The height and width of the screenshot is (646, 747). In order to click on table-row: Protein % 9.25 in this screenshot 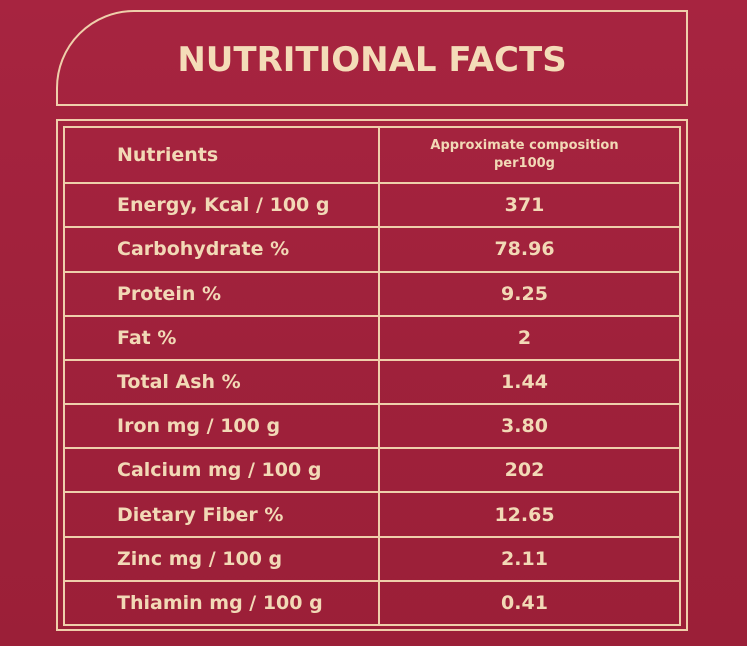, I will do `click(372, 293)`.